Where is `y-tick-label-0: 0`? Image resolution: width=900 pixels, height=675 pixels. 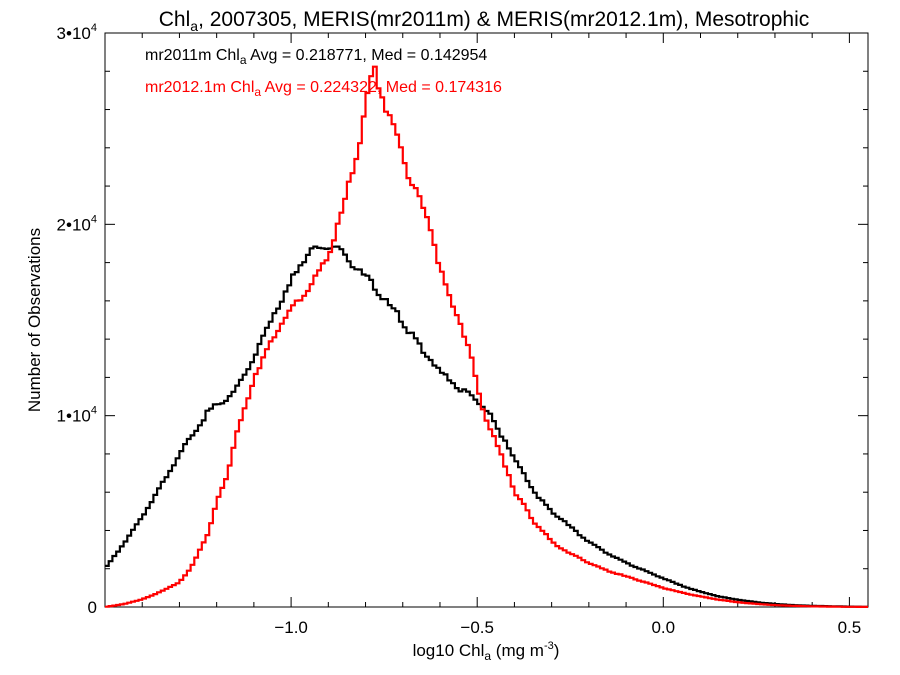
y-tick-label-0: 0 is located at coordinates (92, 607).